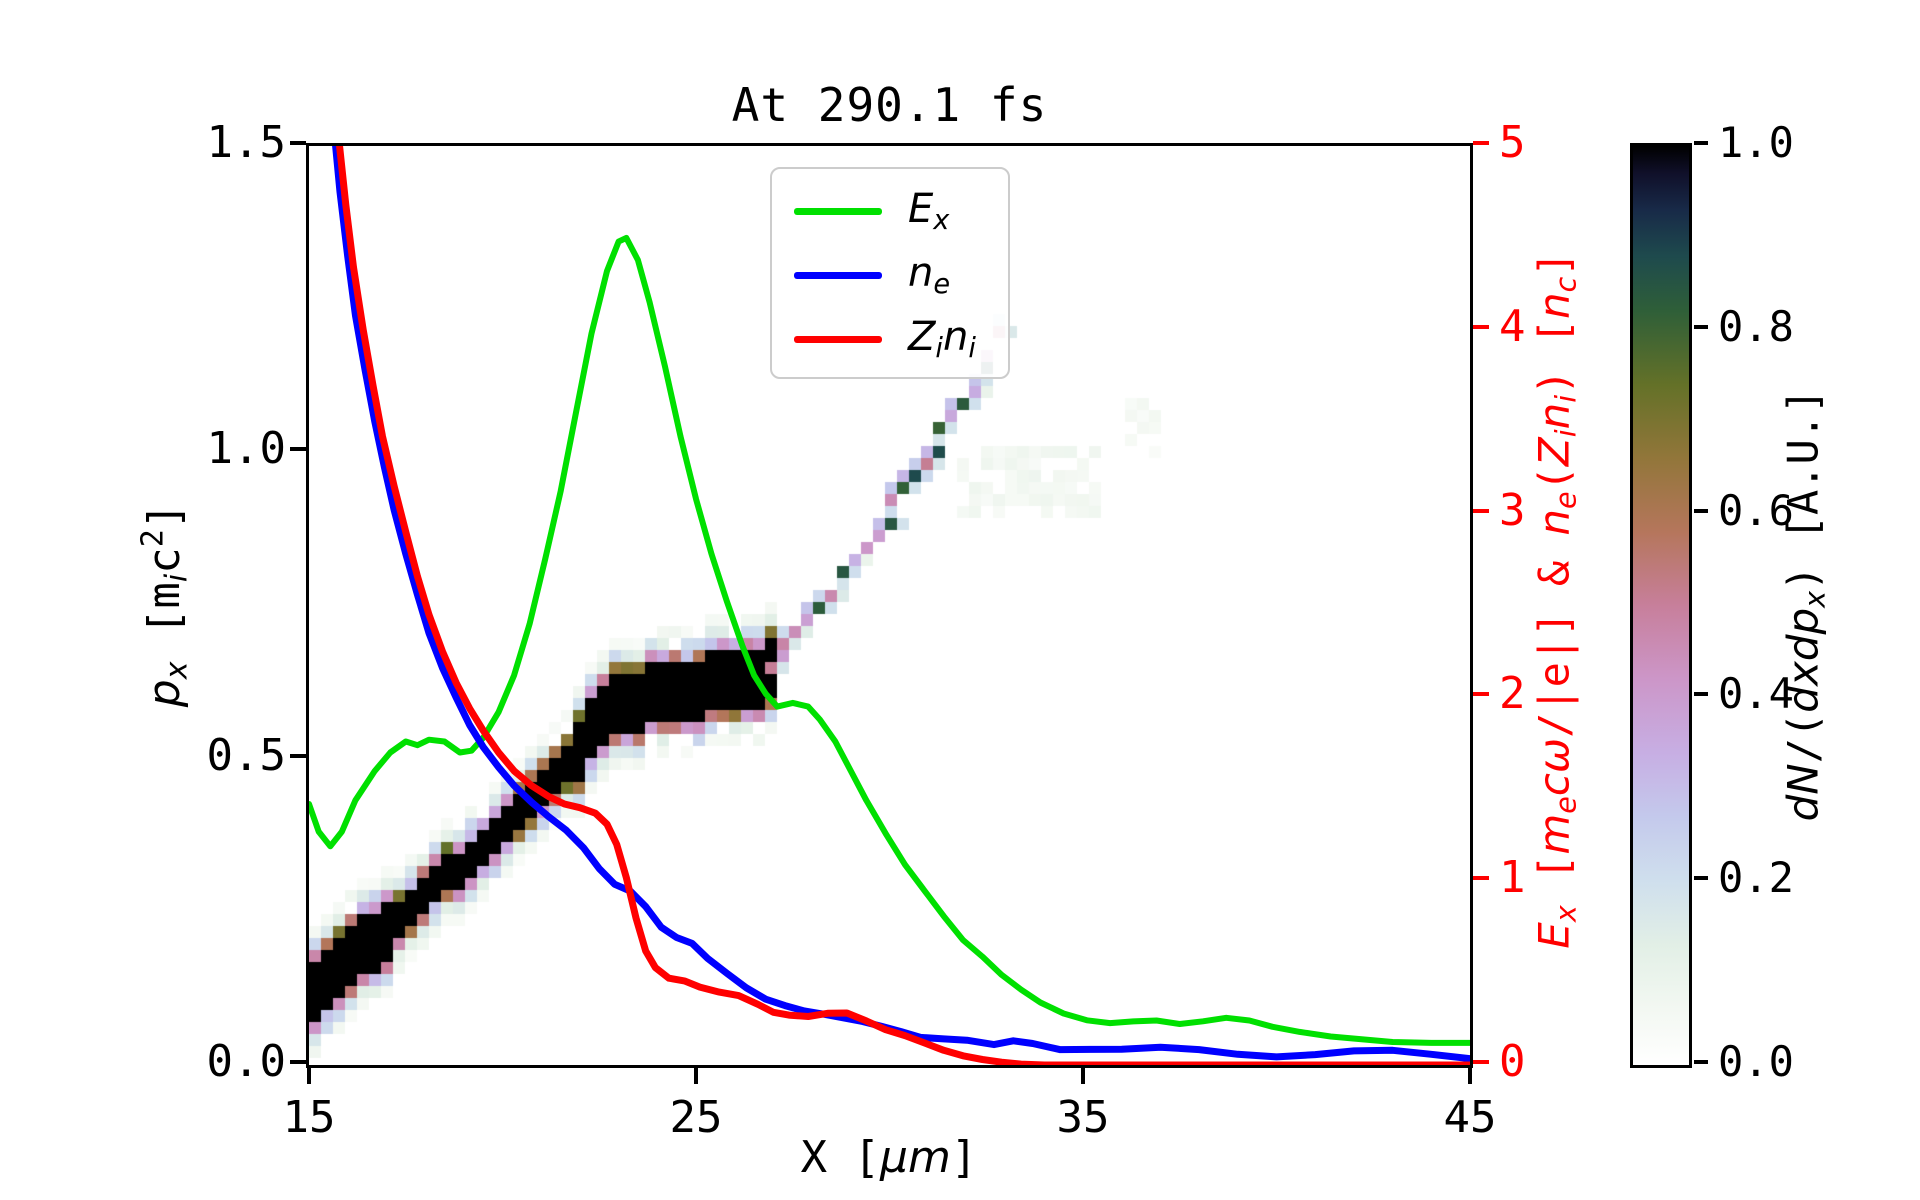  I want to click on colorbar-tick-label: 0.4, so click(1756, 694).